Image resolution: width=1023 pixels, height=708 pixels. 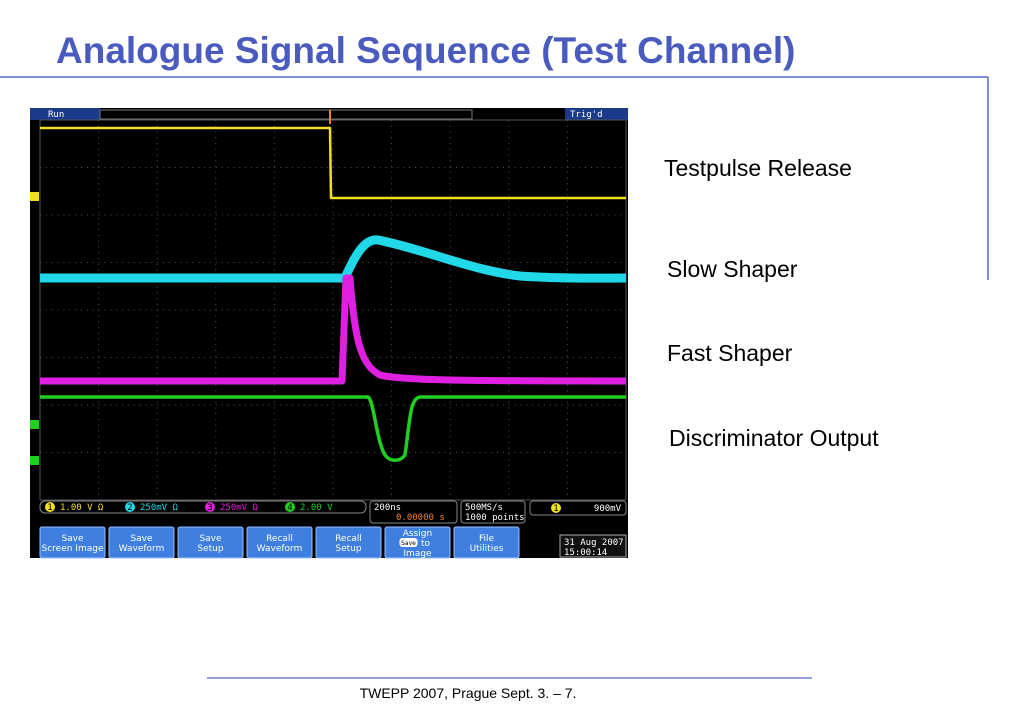 I want to click on record-length: 1000 points, so click(x=495, y=518).